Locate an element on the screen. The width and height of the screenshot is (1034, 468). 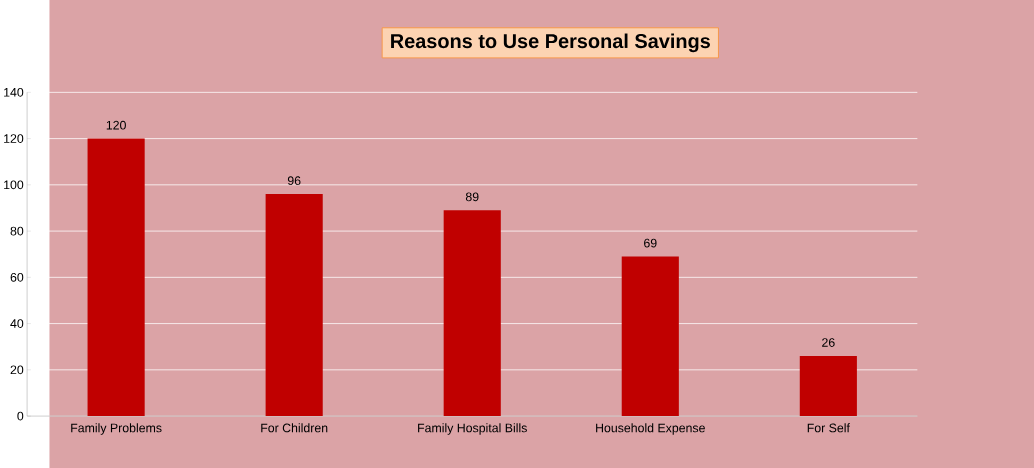
x-tick-label: For Self is located at coordinates (828, 428).